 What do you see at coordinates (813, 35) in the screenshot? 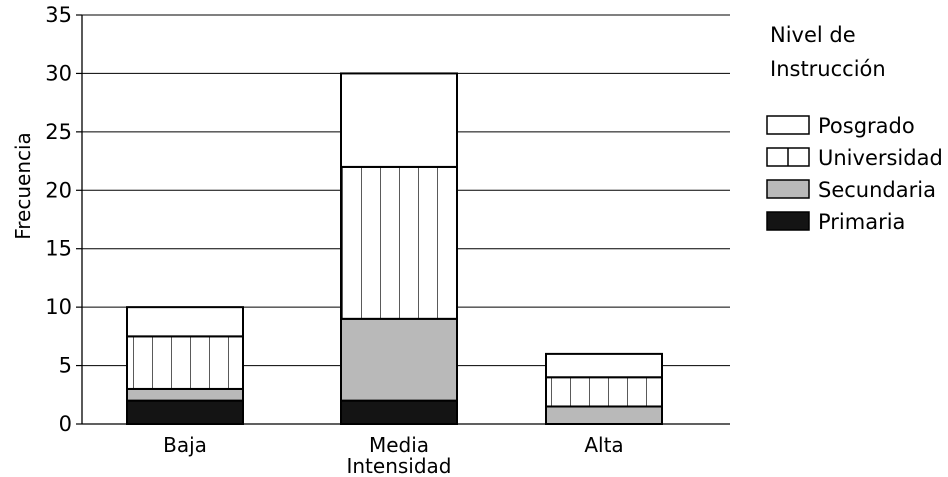
I see `legend-title: Nivel de` at bounding box center [813, 35].